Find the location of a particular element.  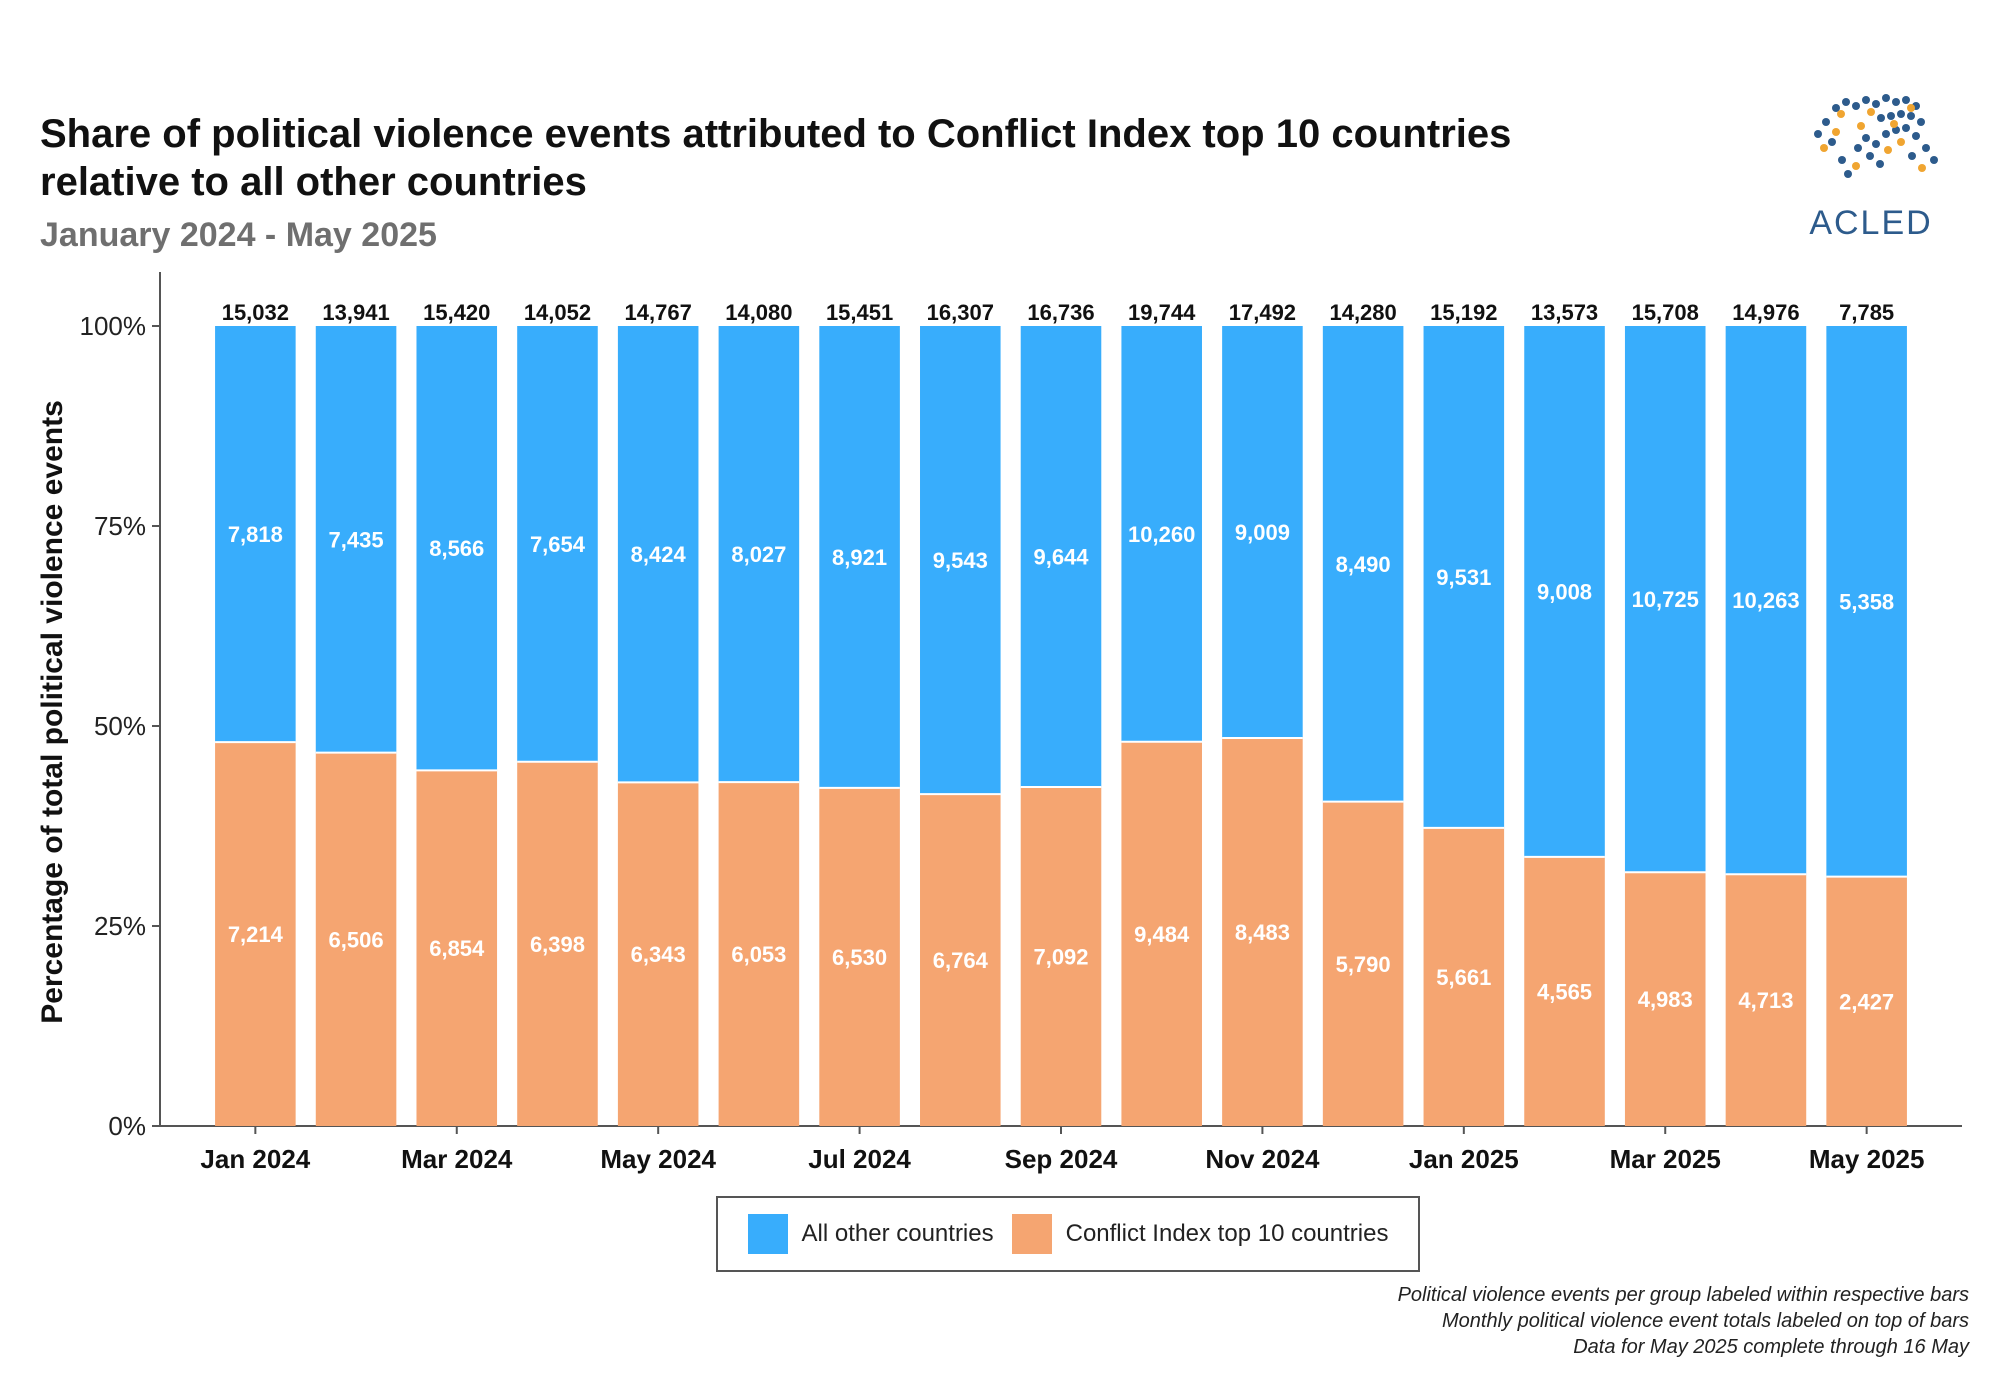

bar-label-top10: 6,764 is located at coordinates (961, 960).